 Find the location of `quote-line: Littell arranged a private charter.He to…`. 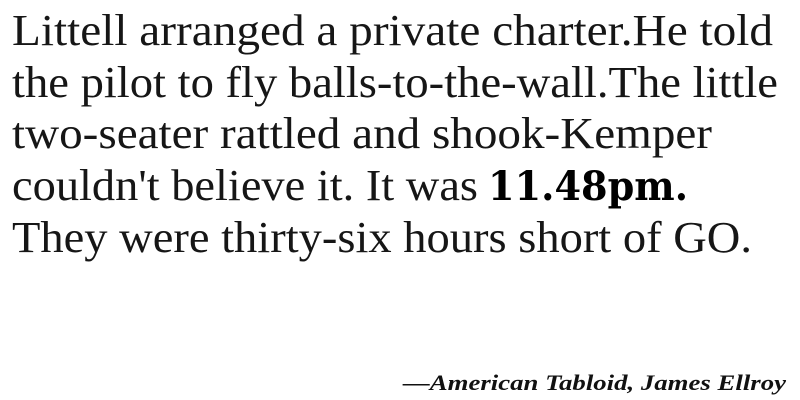

quote-line: Littell arranged a private charter.He to… is located at coordinates (392, 30).